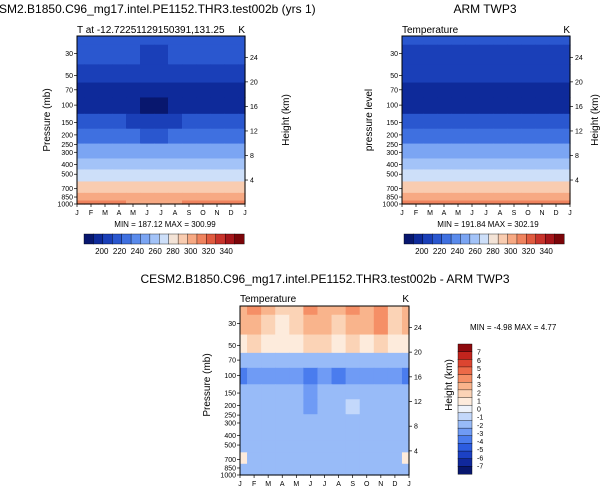 The height and width of the screenshot is (498, 602). I want to click on x-tick-label: J, so click(245, 213).